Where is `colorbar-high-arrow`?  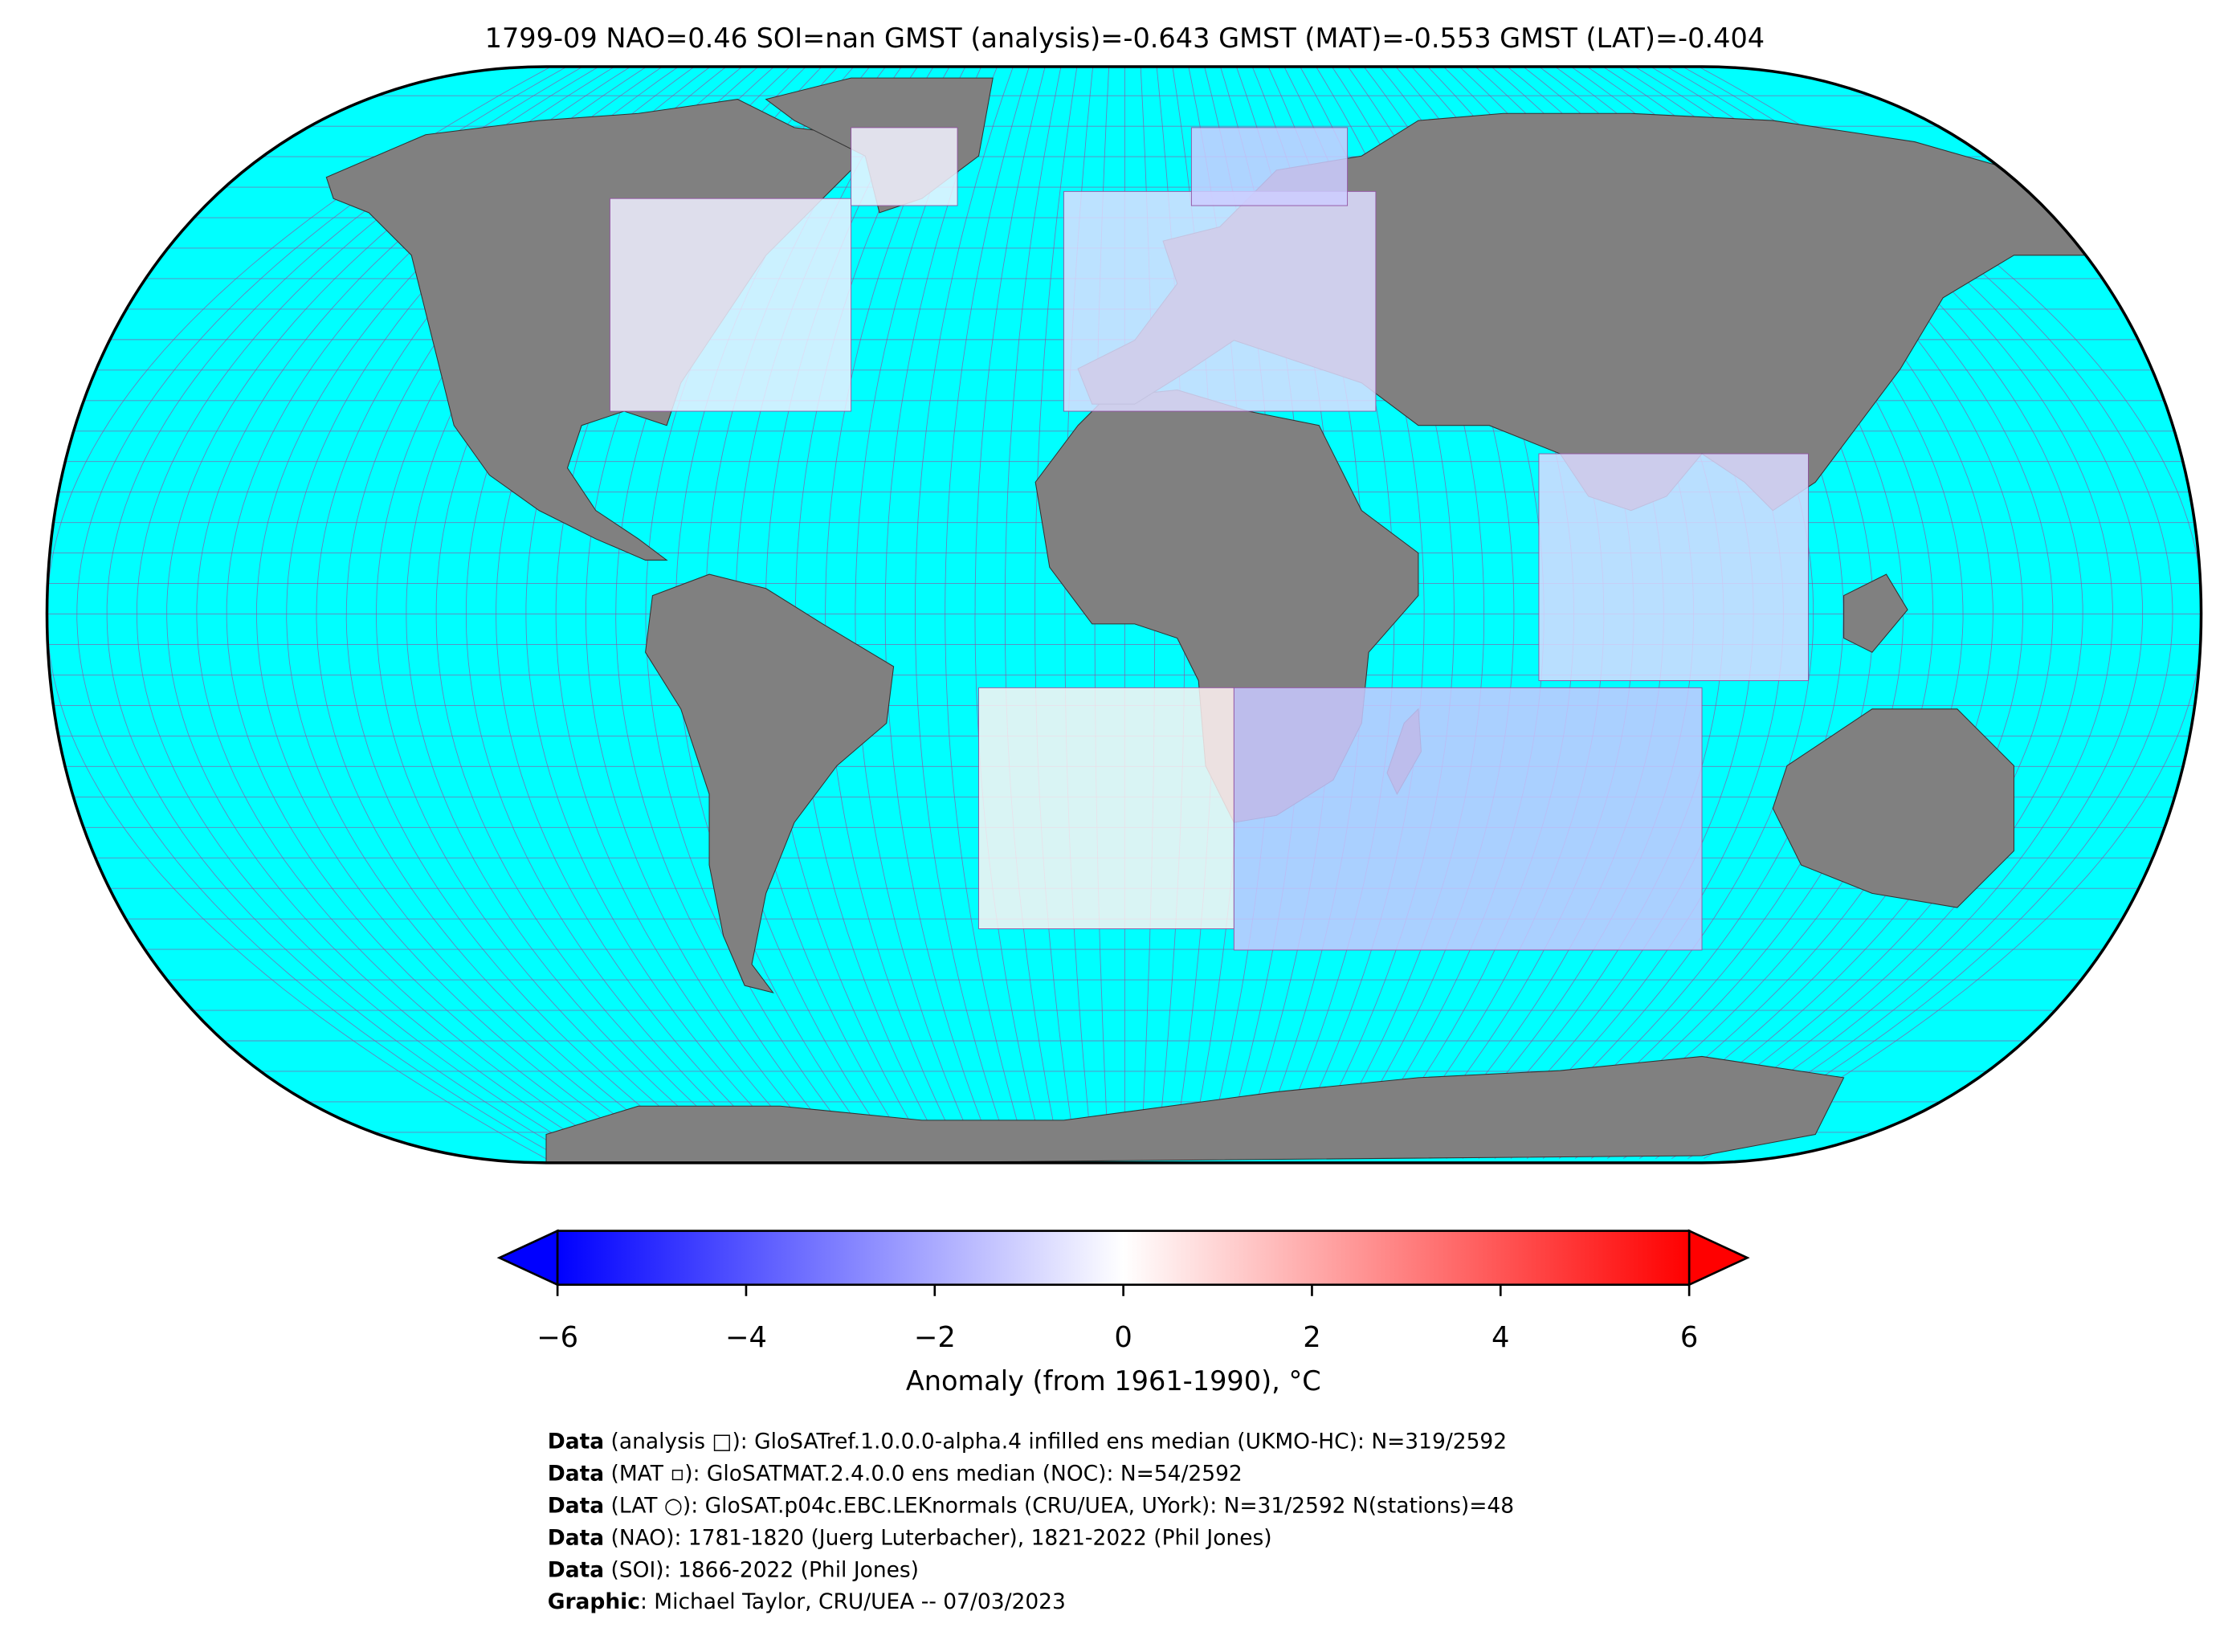 colorbar-high-arrow is located at coordinates (1718, 1258).